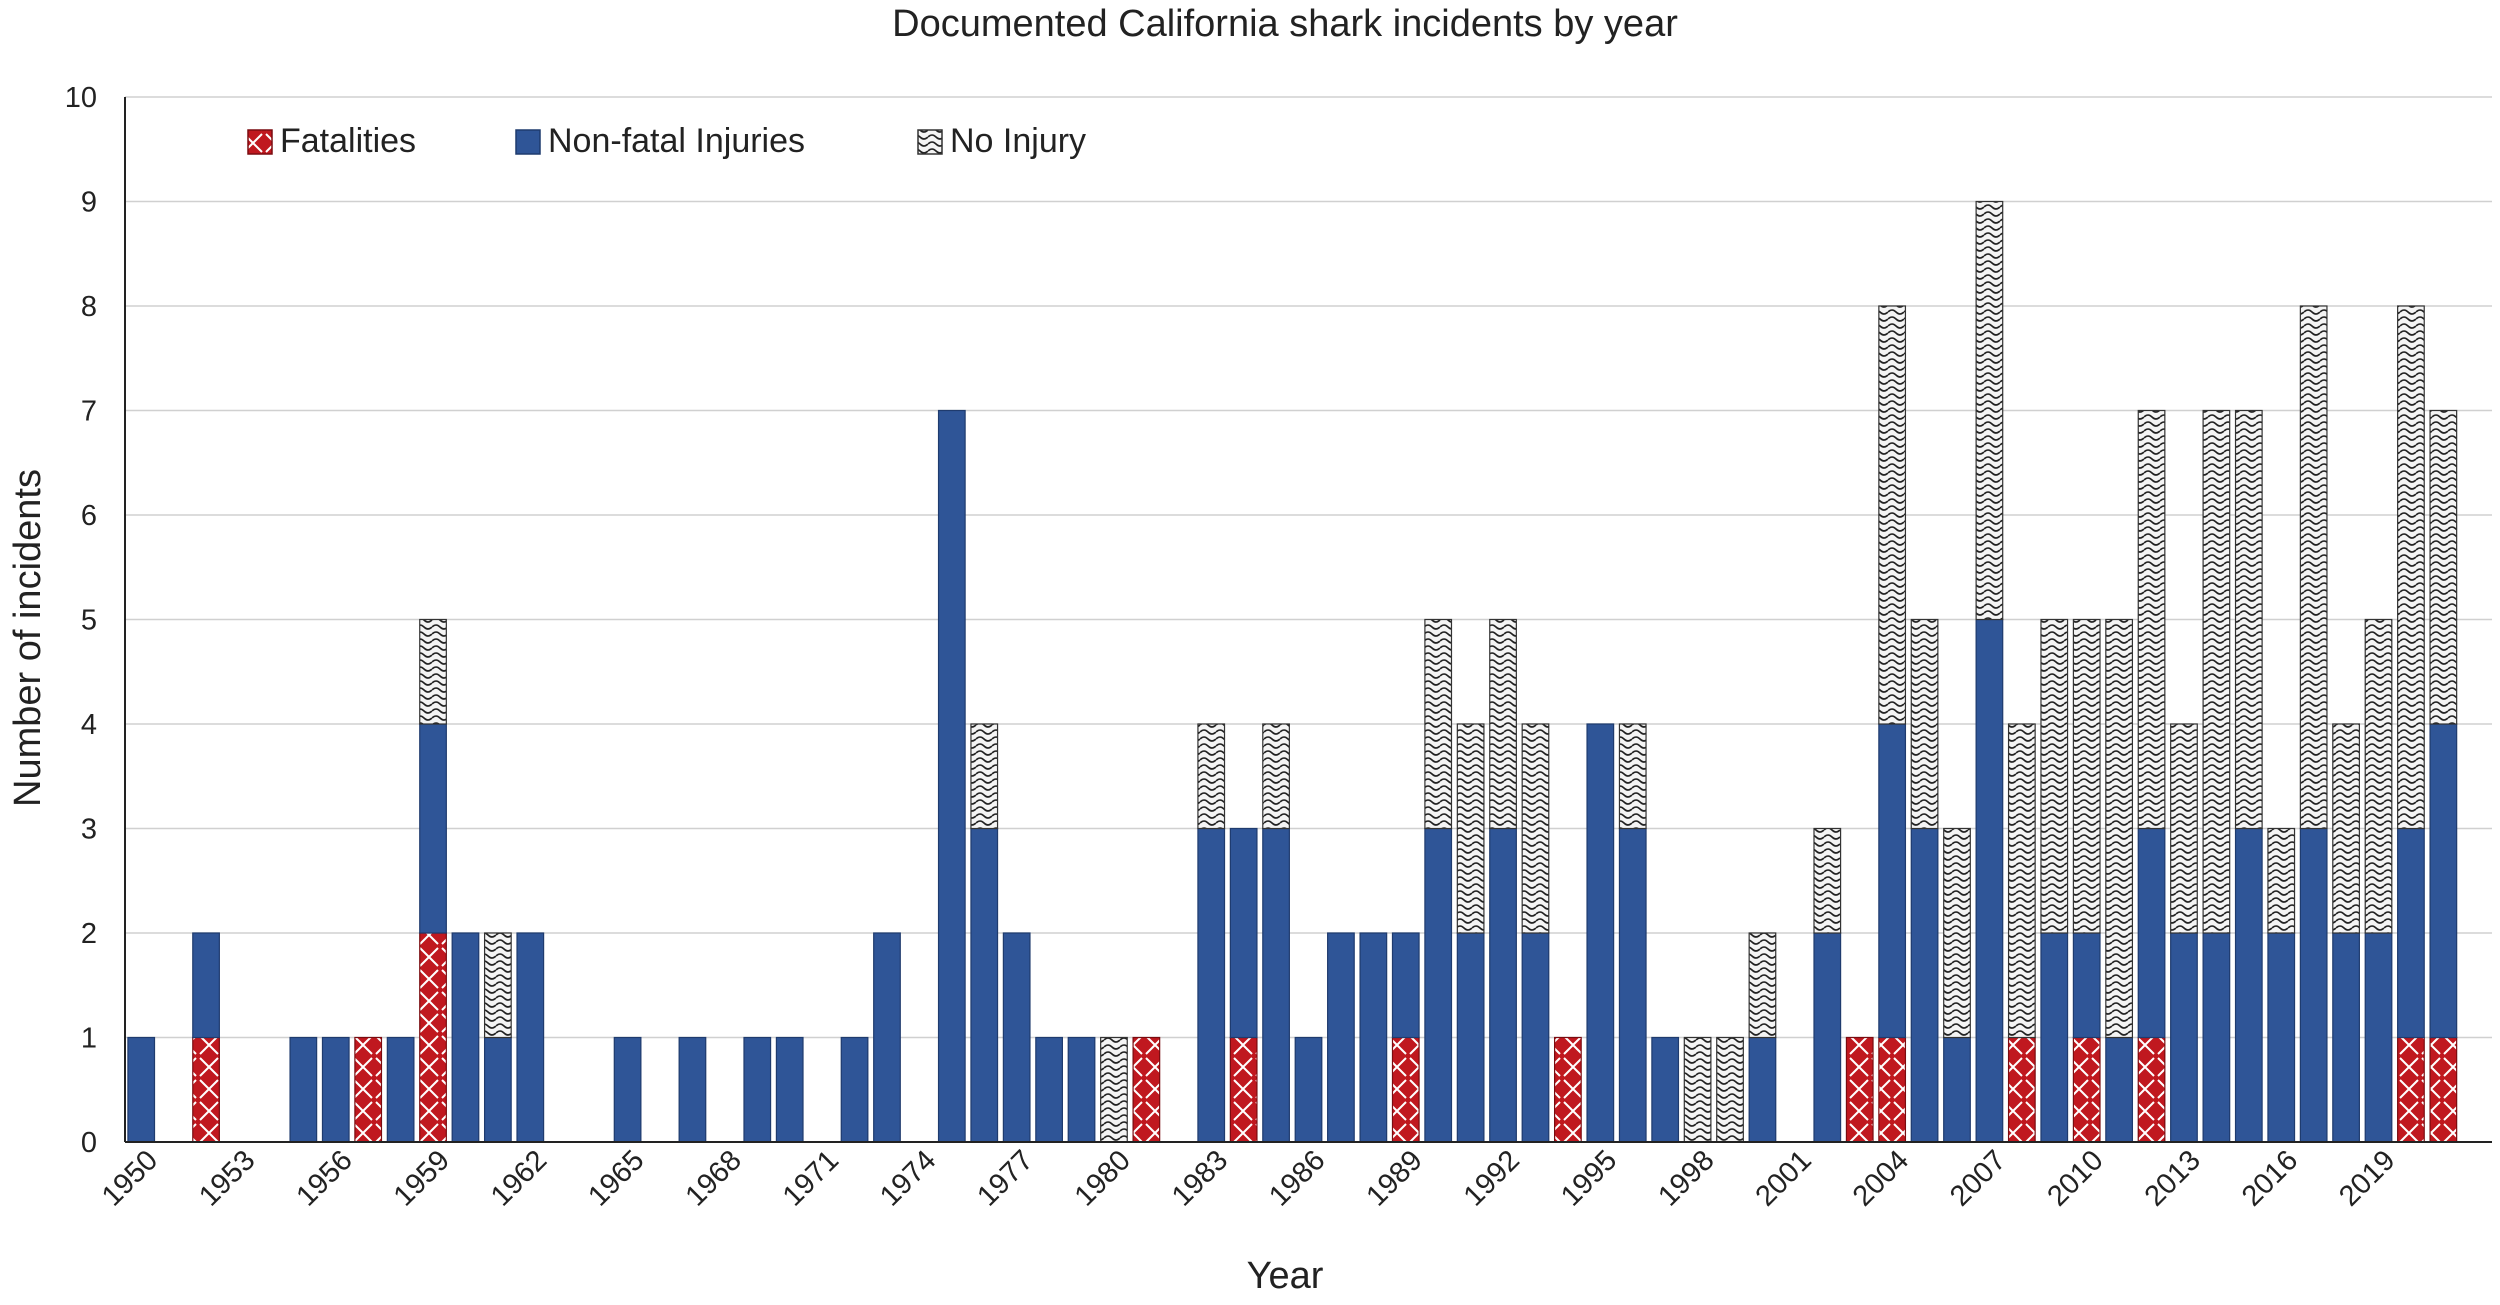 The width and height of the screenshot is (2500, 1305). I want to click on y-tick-label: 0, so click(89, 1143).